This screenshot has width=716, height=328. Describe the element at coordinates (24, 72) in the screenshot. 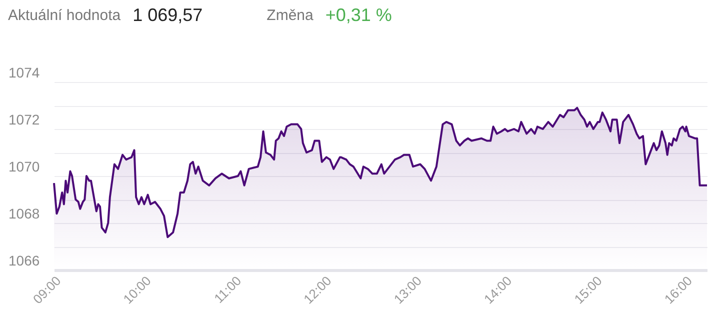

I see `y-tick-label: 1074` at that location.